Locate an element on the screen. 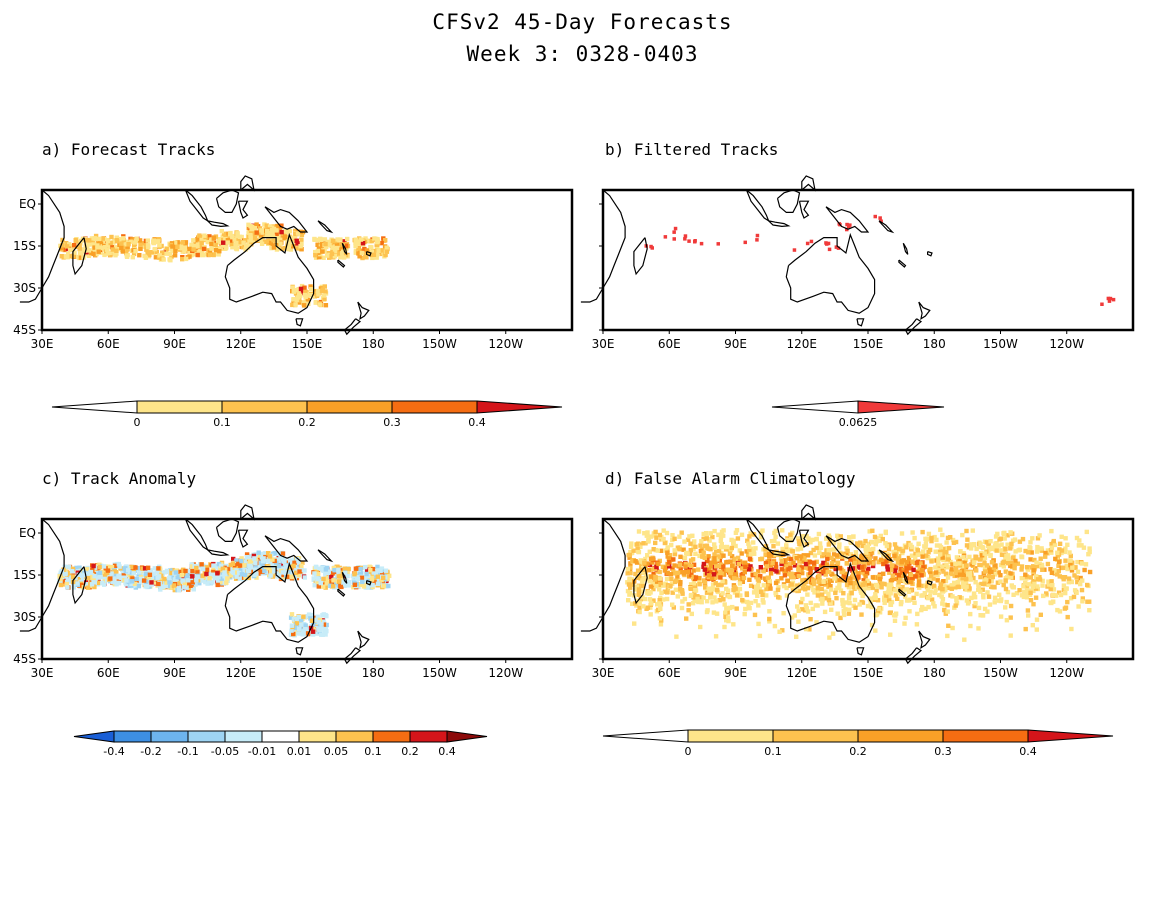 The image size is (1165, 900). colorbar-d: 0 0.1 0.2 0.3 0.4 is located at coordinates (858, 743).